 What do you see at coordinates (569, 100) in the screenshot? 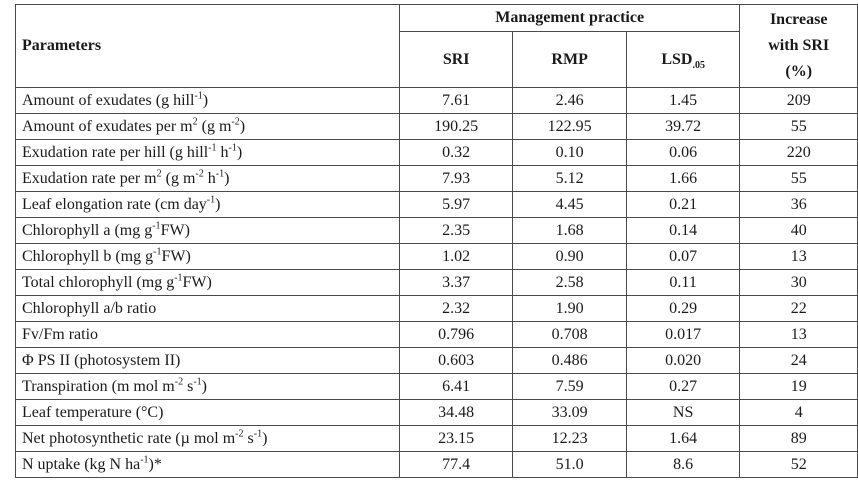
I see `cell-rmp: 2.46` at bounding box center [569, 100].